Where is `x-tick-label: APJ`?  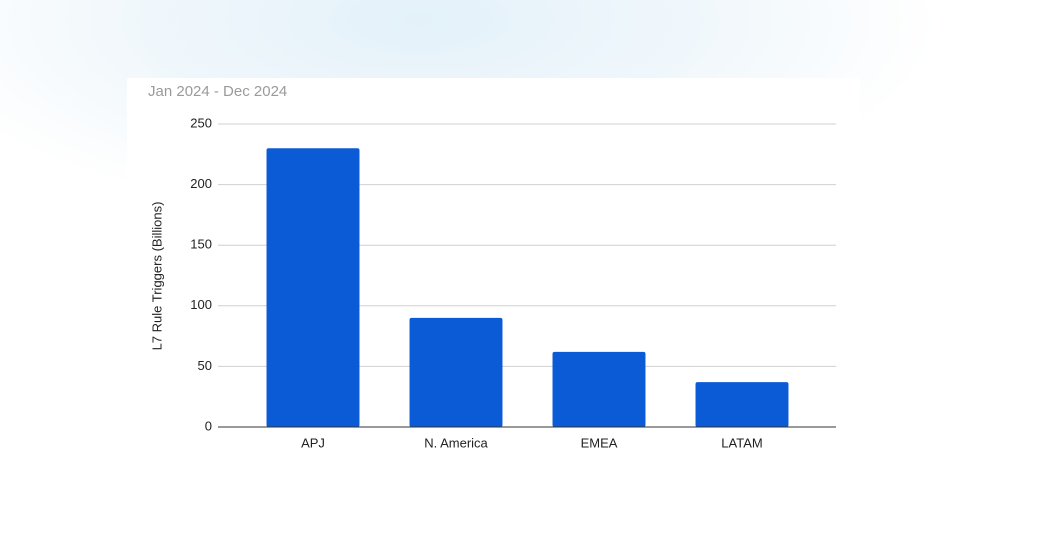 x-tick-label: APJ is located at coordinates (313, 442).